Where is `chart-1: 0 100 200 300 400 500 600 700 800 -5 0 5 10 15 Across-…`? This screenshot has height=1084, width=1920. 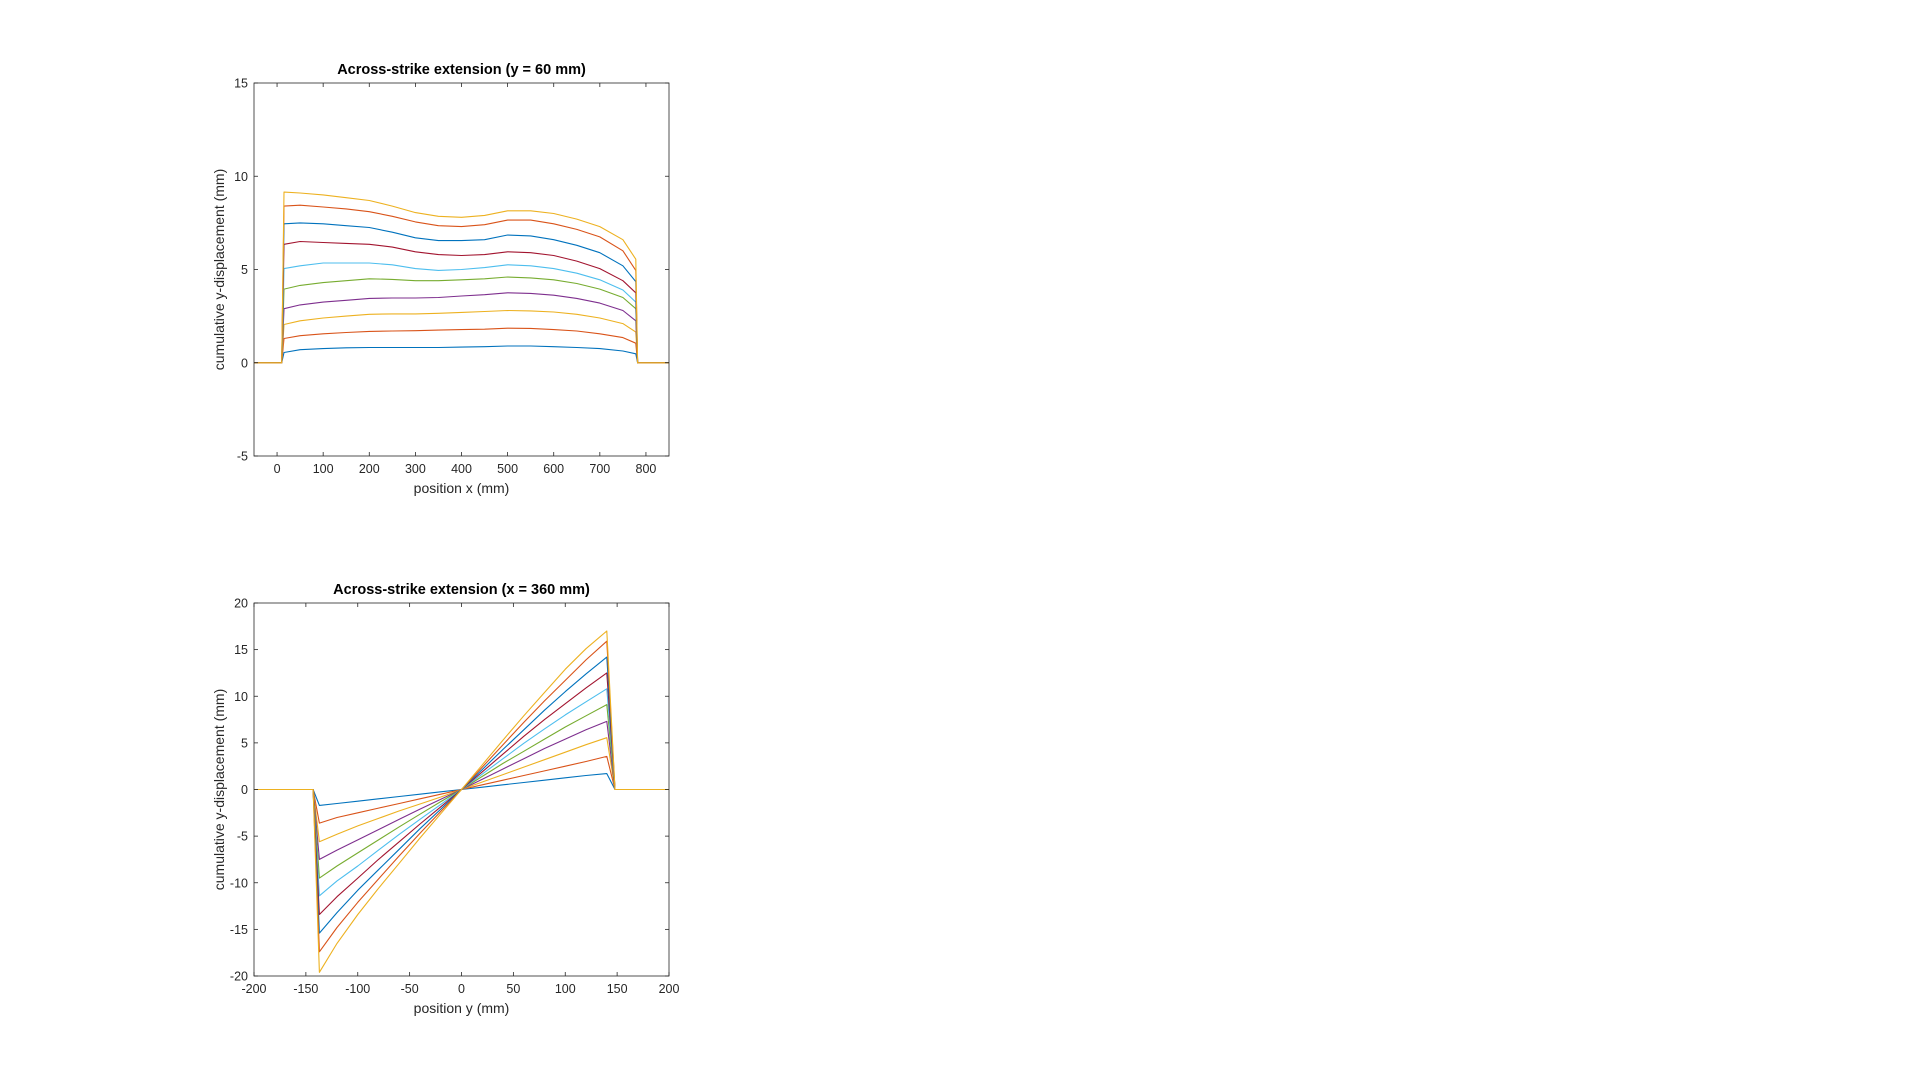 chart-1: 0 100 200 300 400 500 600 700 800 -5 0 5 10 15 Across-… is located at coordinates (440, 279).